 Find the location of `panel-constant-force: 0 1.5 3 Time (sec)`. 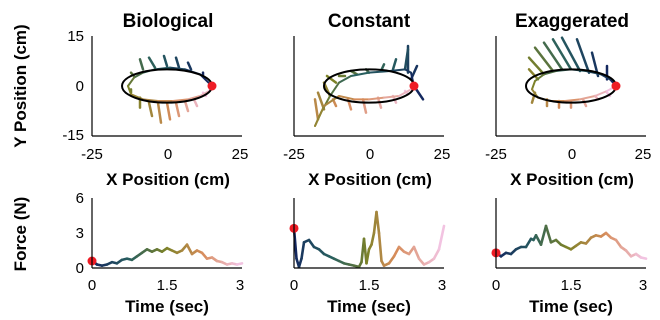

panel-constant-force: 0 1.5 3 Time (sec) is located at coordinates (367, 257).